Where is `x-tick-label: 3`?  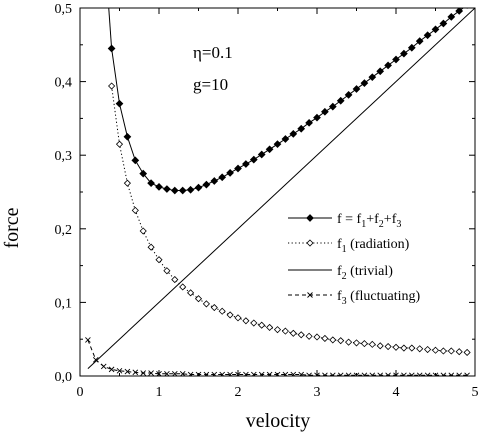
x-tick-label: 3 is located at coordinates (317, 392).